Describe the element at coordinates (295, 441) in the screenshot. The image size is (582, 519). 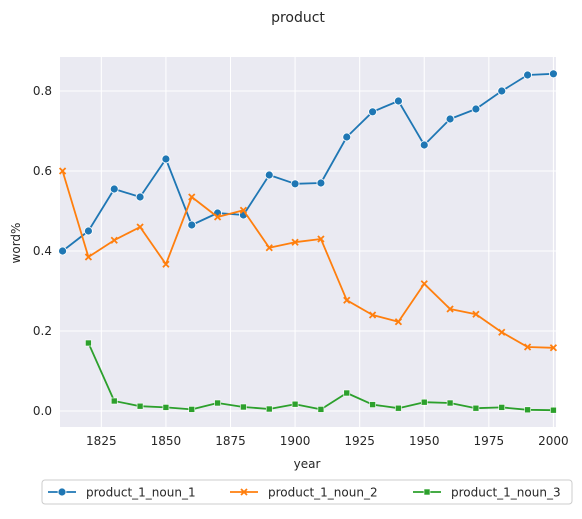
I see `x-tick-label: 1900` at that location.